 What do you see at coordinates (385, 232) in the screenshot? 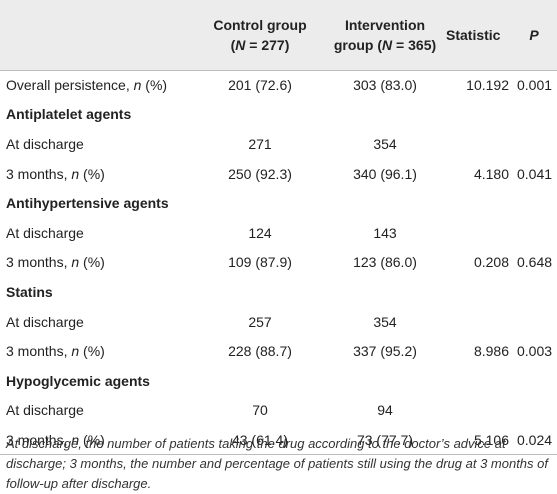
I see `cell-intervention: 143` at bounding box center [385, 232].